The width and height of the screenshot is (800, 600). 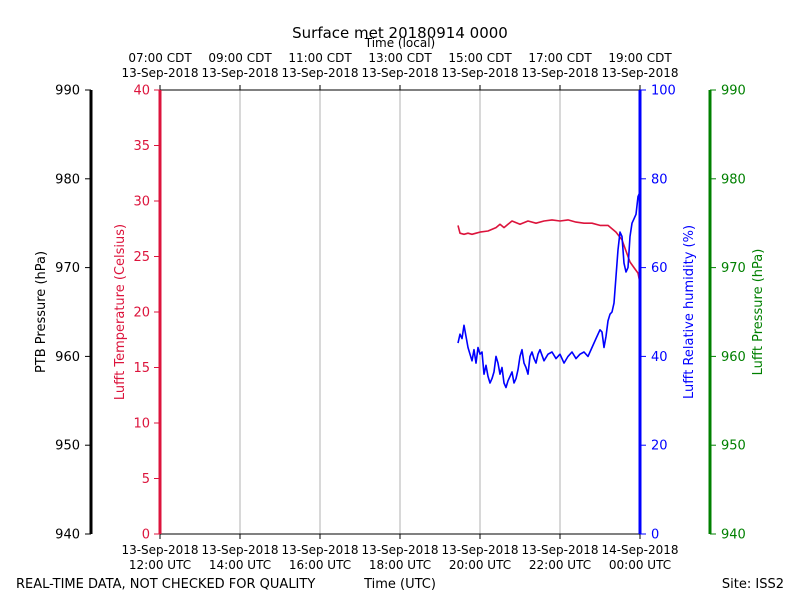 What do you see at coordinates (240, 565) in the screenshot?
I see `x-tick-utc-time-1: 14:00 UTC` at bounding box center [240, 565].